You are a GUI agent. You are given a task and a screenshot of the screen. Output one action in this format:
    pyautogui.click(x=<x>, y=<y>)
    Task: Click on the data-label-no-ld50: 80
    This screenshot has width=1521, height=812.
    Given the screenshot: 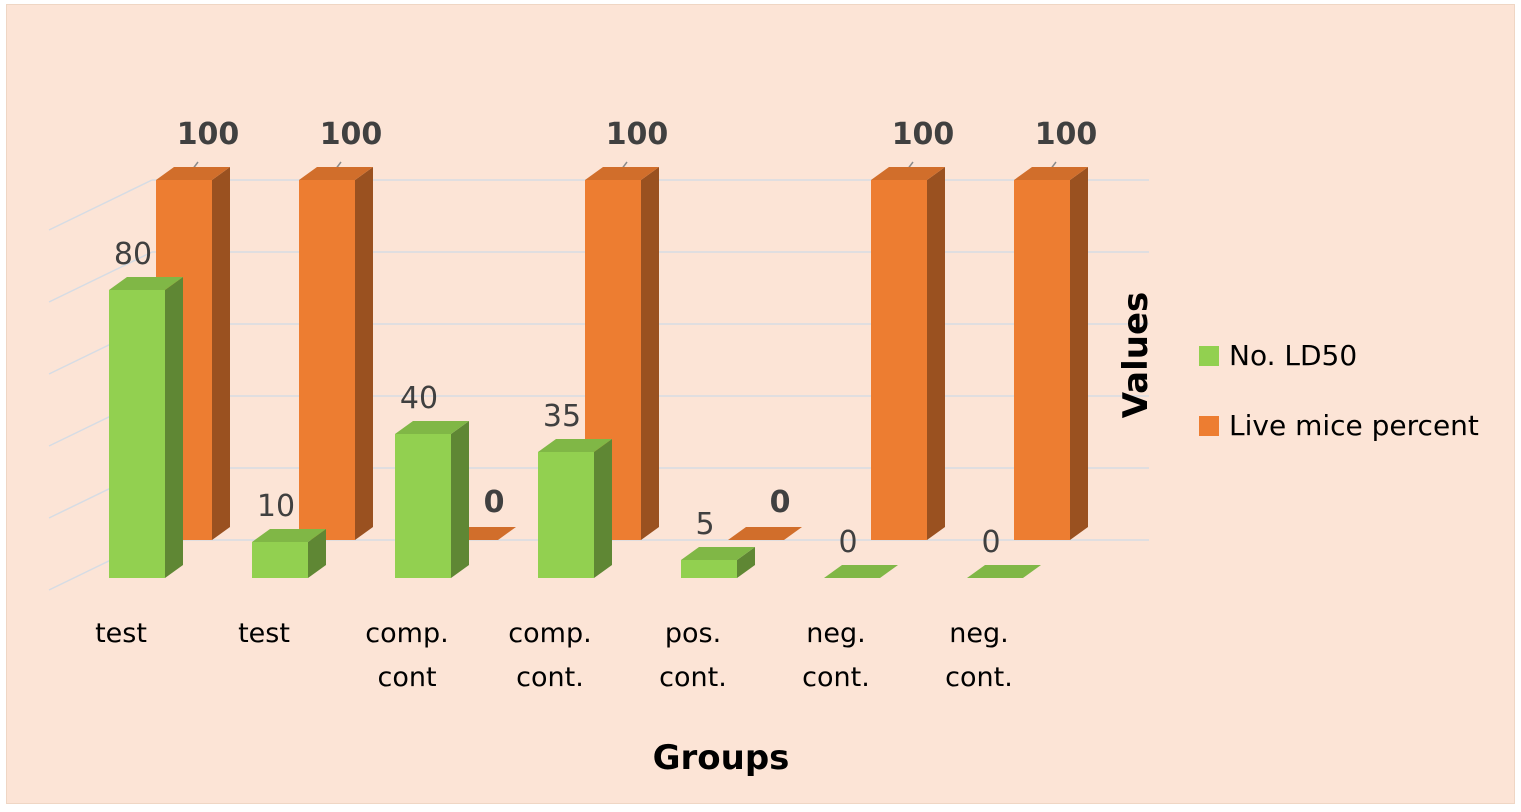 What is the action you would take?
    pyautogui.click(x=133, y=254)
    